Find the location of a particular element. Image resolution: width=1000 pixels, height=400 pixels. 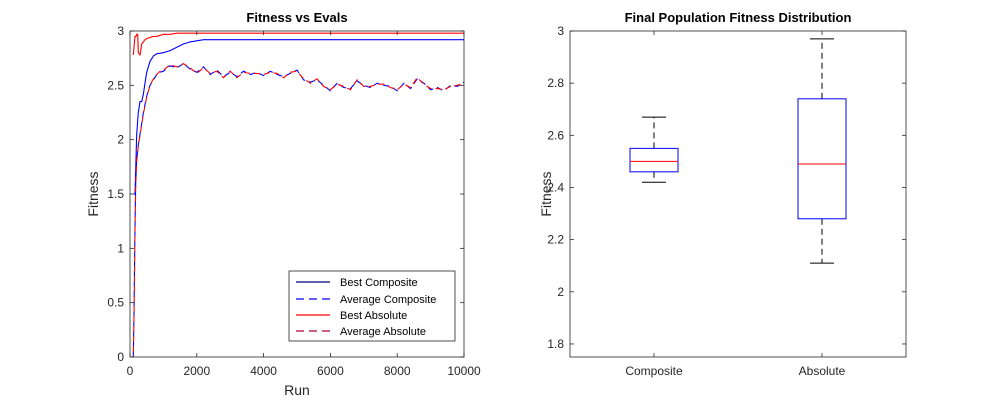

x-tick-label: 6000 is located at coordinates (330, 371).